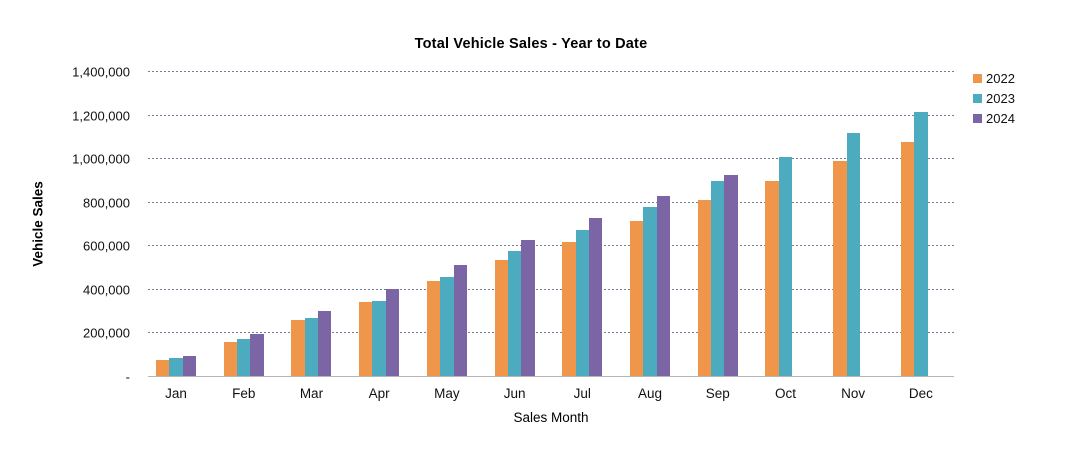 The width and height of the screenshot is (1078, 453). I want to click on x-axis-tick-labels: Jan Feb Mar Apr May Jun Jul Aug Sep Oct Nov Dec, so click(551, 393).